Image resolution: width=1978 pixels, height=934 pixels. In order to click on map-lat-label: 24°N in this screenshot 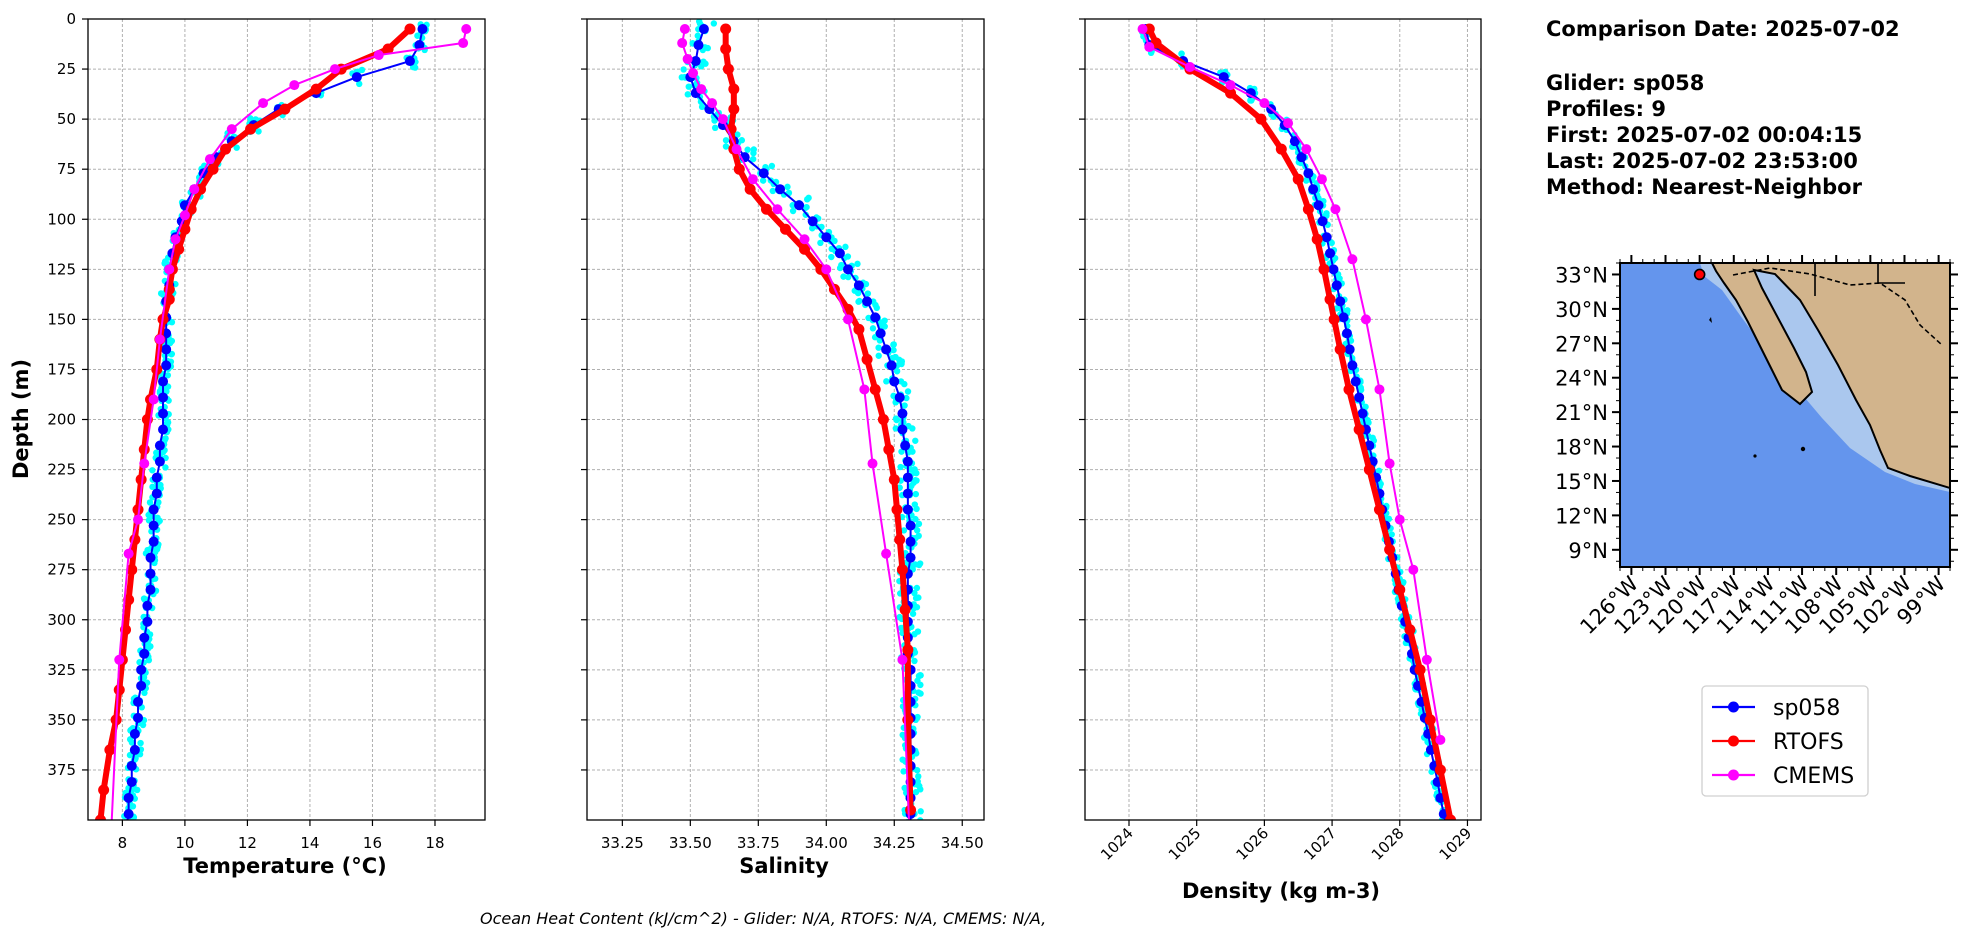, I will do `click(1581, 379)`.